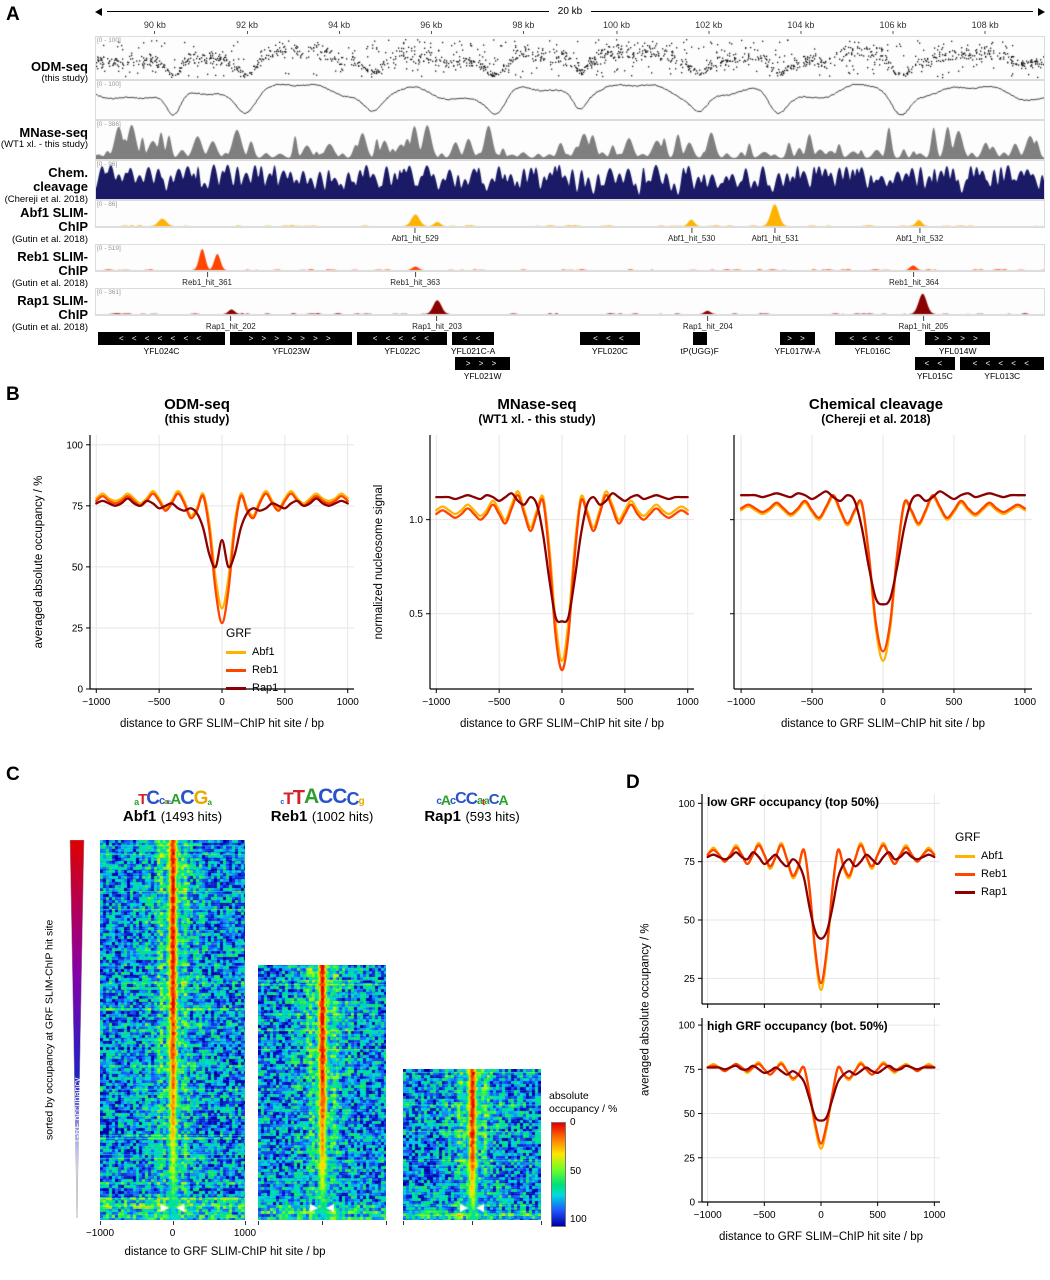  Describe the element at coordinates (13, 14) in the screenshot. I see `panel-a-label: A` at that location.